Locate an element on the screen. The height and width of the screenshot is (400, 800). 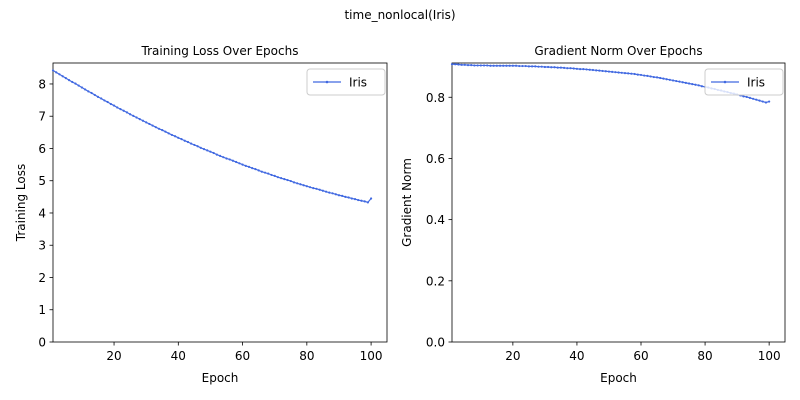
gradient-norm-x-tick-label: 80 is located at coordinates (704, 356).